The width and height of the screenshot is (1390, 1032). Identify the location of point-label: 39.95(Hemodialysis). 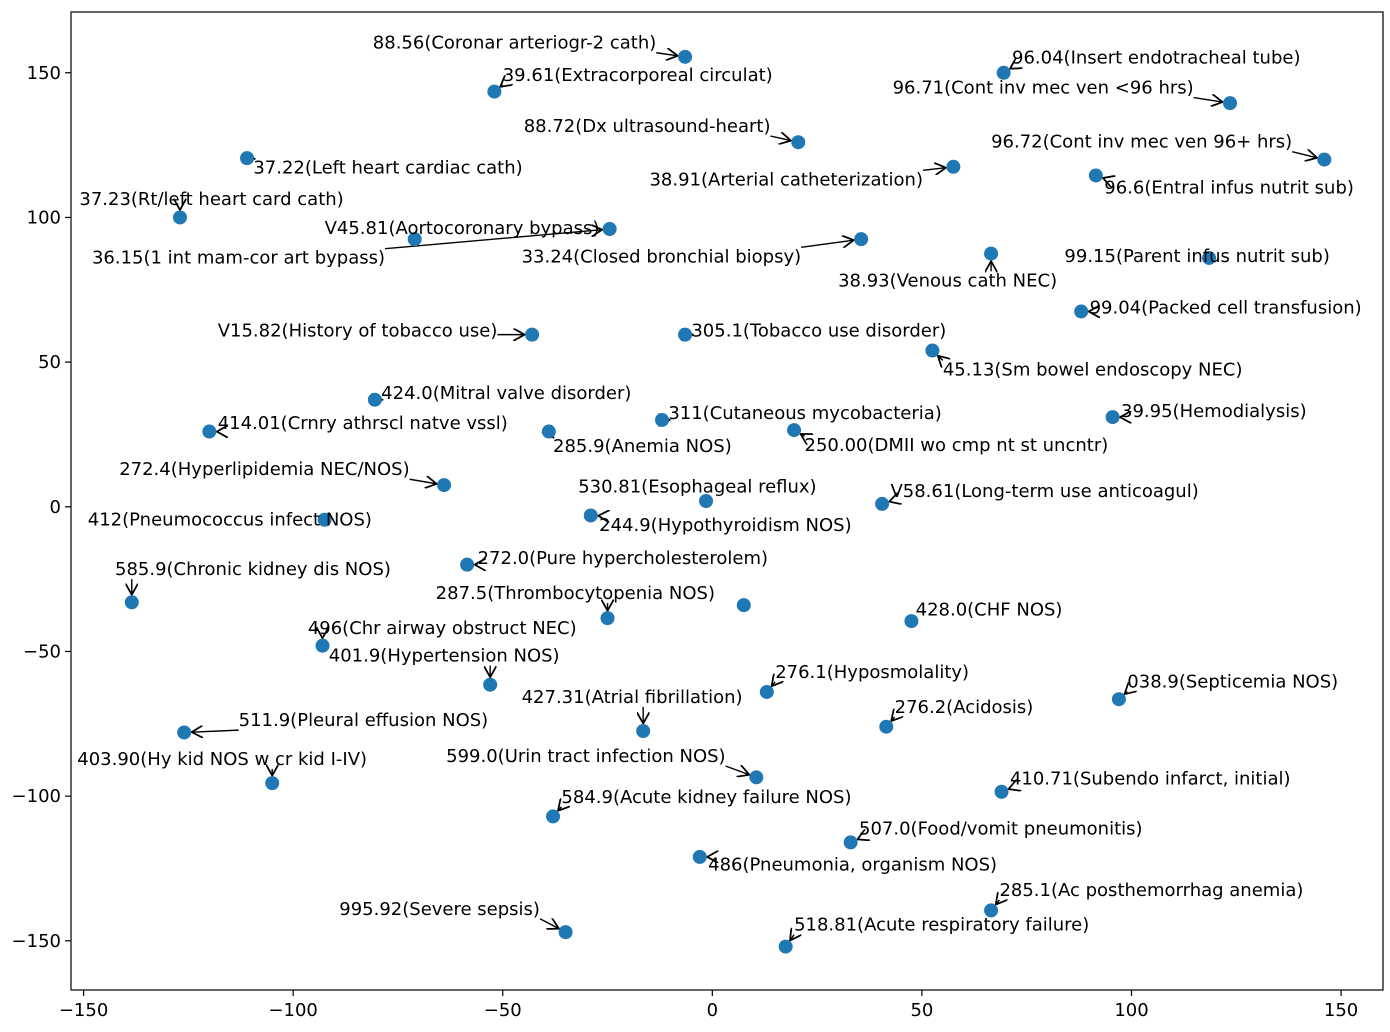
(1214, 411).